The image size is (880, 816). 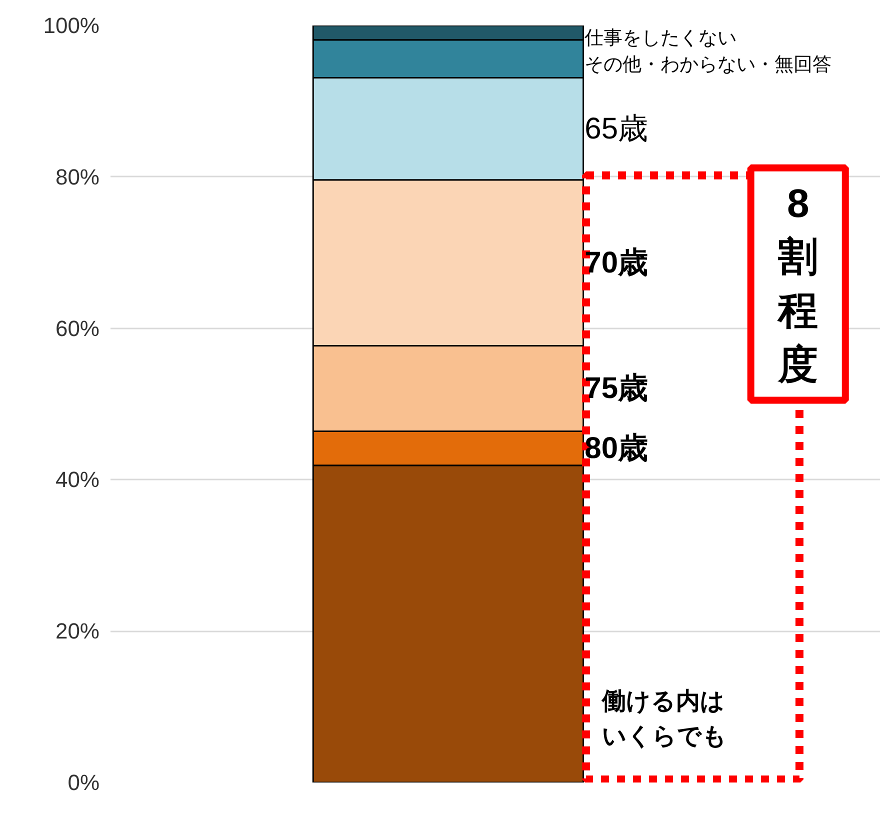 What do you see at coordinates (660, 38) in the screenshot?
I see `series-label: 仕事をしたくない` at bounding box center [660, 38].